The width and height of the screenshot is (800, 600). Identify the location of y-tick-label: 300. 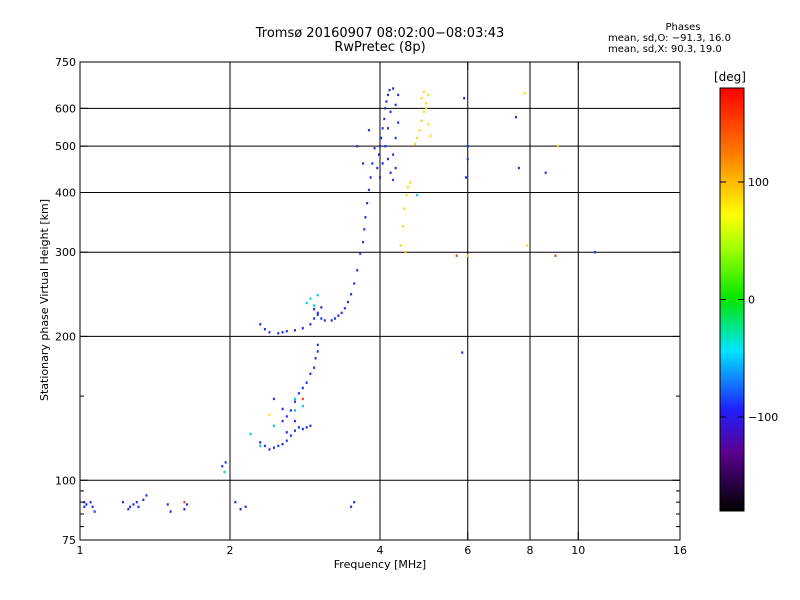
(65, 252).